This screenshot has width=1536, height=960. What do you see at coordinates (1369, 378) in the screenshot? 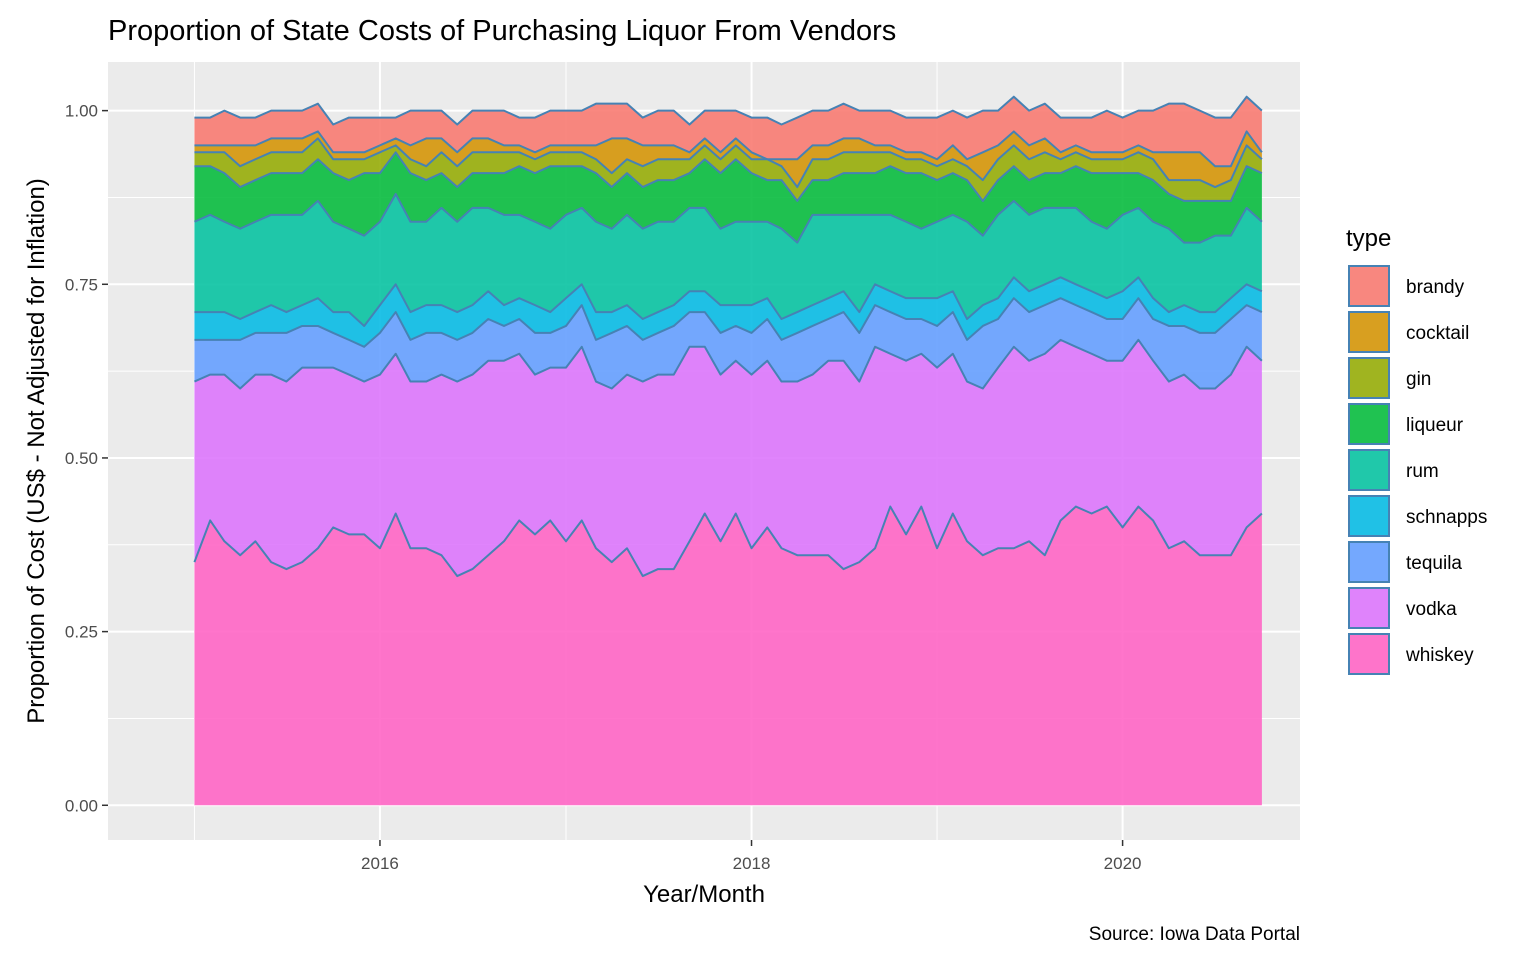
I see `legend-swatch-gin` at bounding box center [1369, 378].